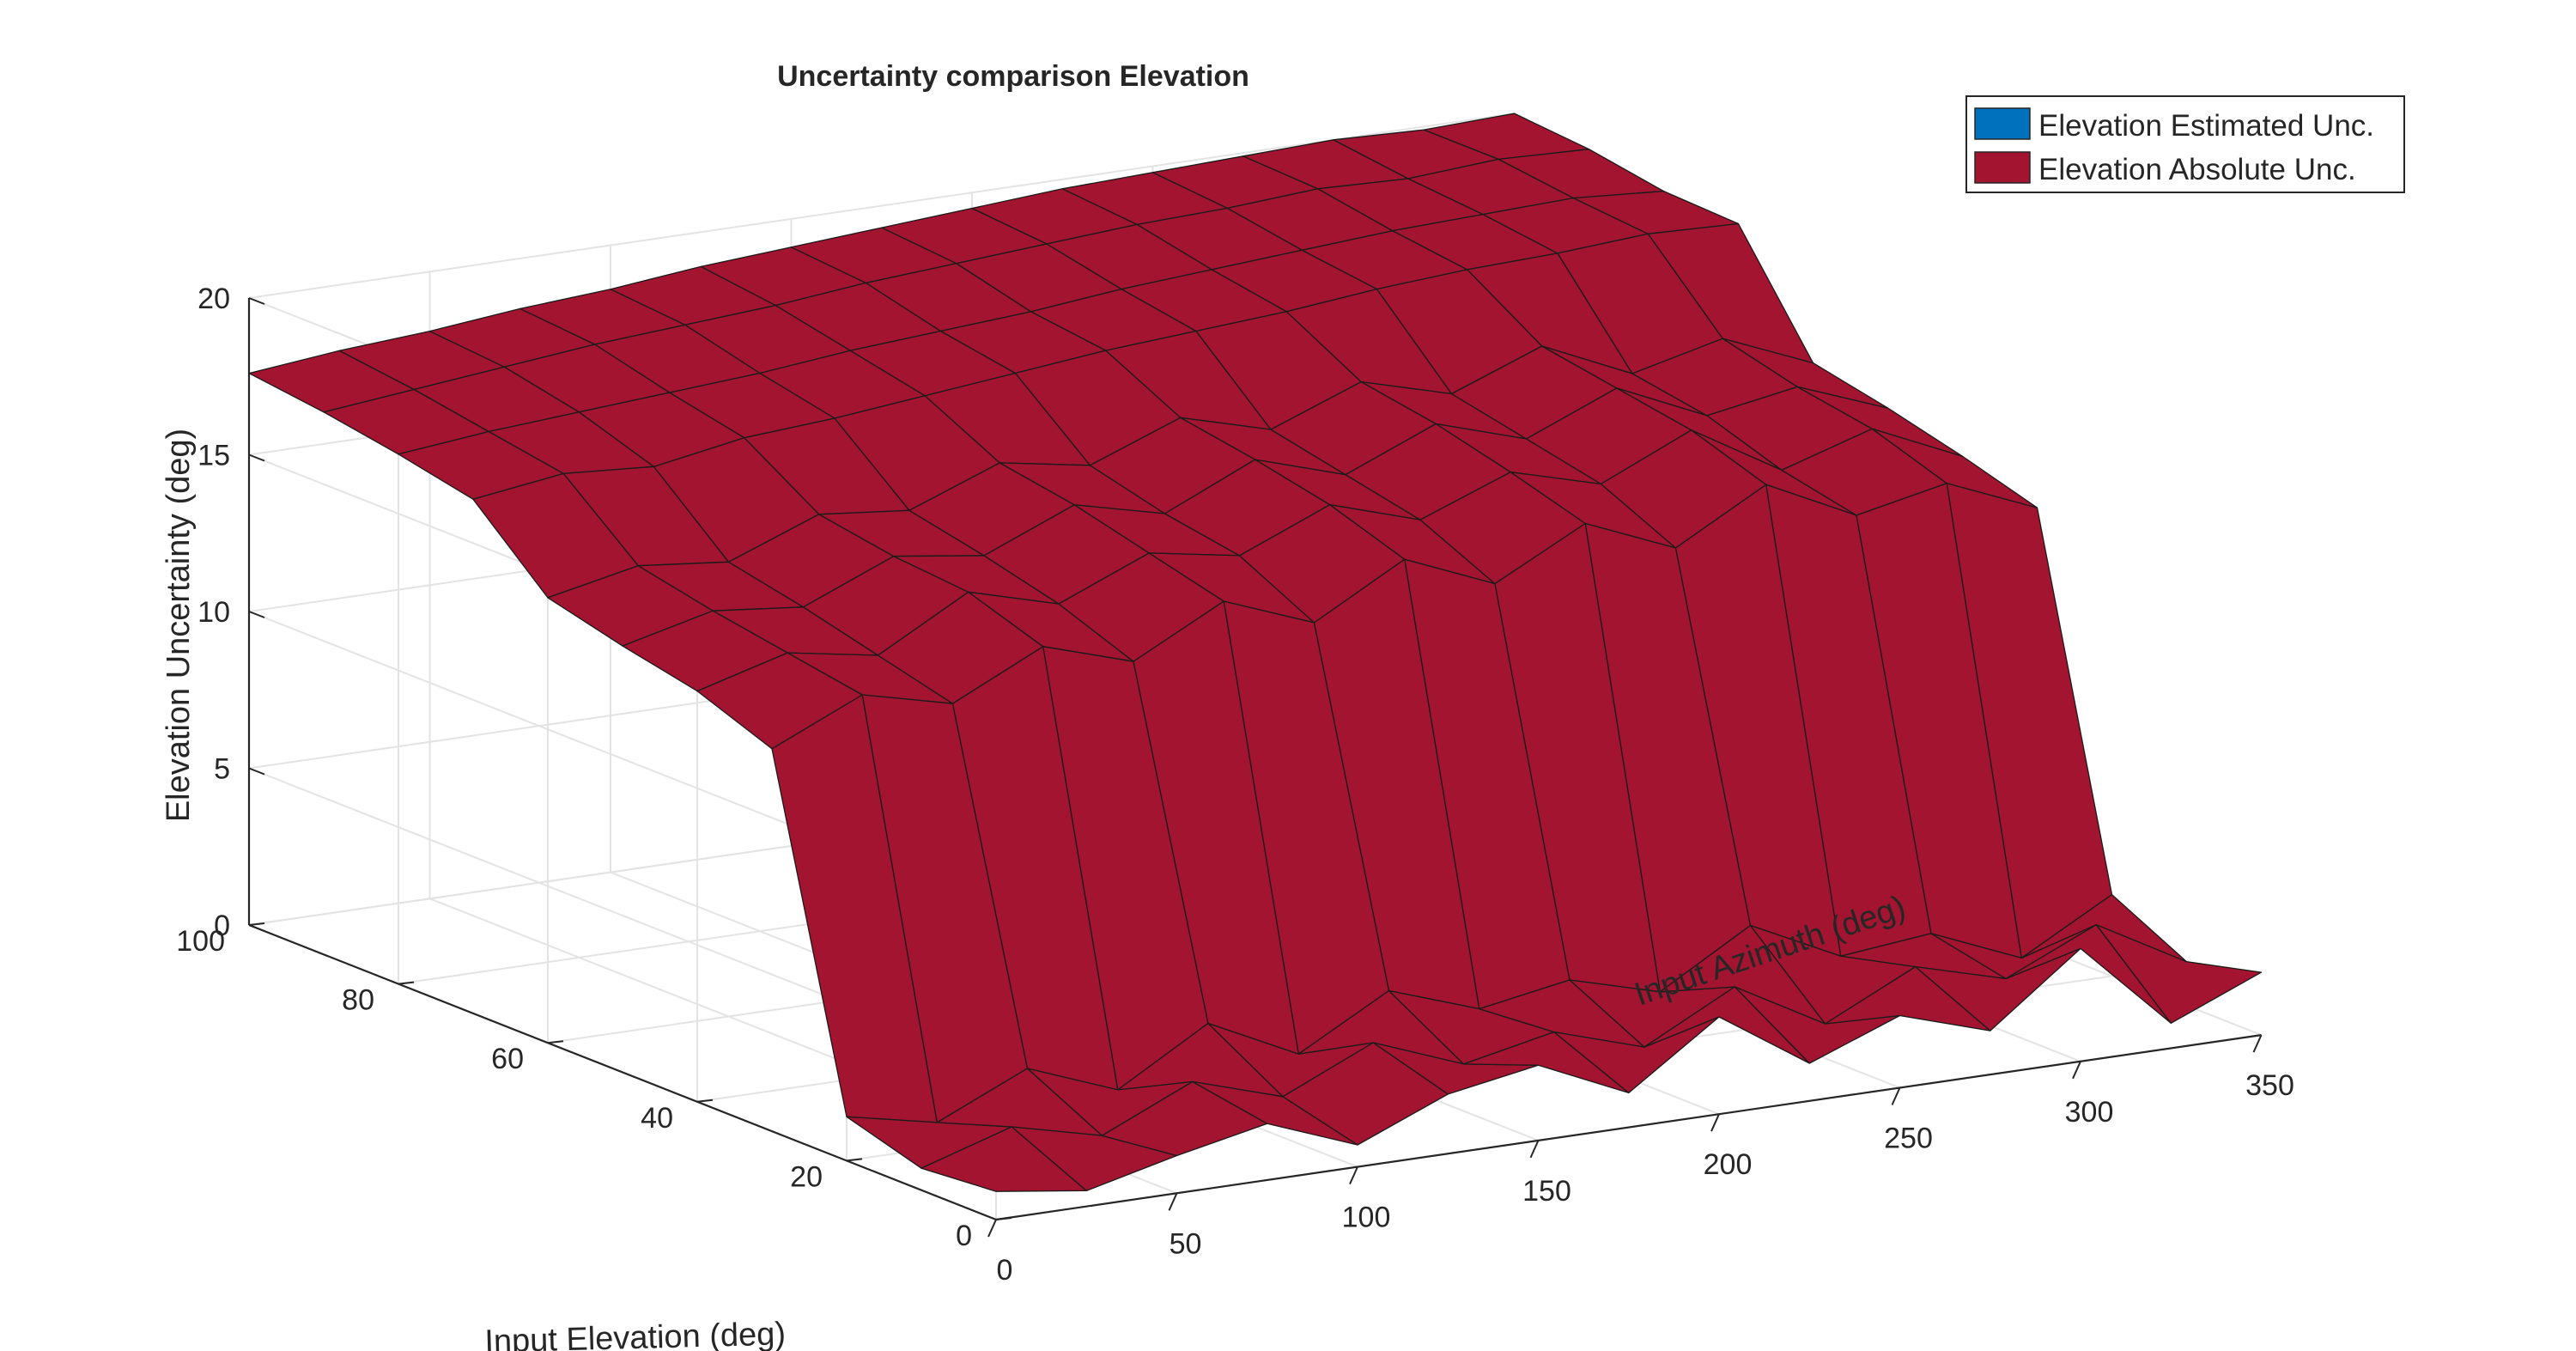  What do you see at coordinates (2003, 123) in the screenshot?
I see `legend-swatch-estimated` at bounding box center [2003, 123].